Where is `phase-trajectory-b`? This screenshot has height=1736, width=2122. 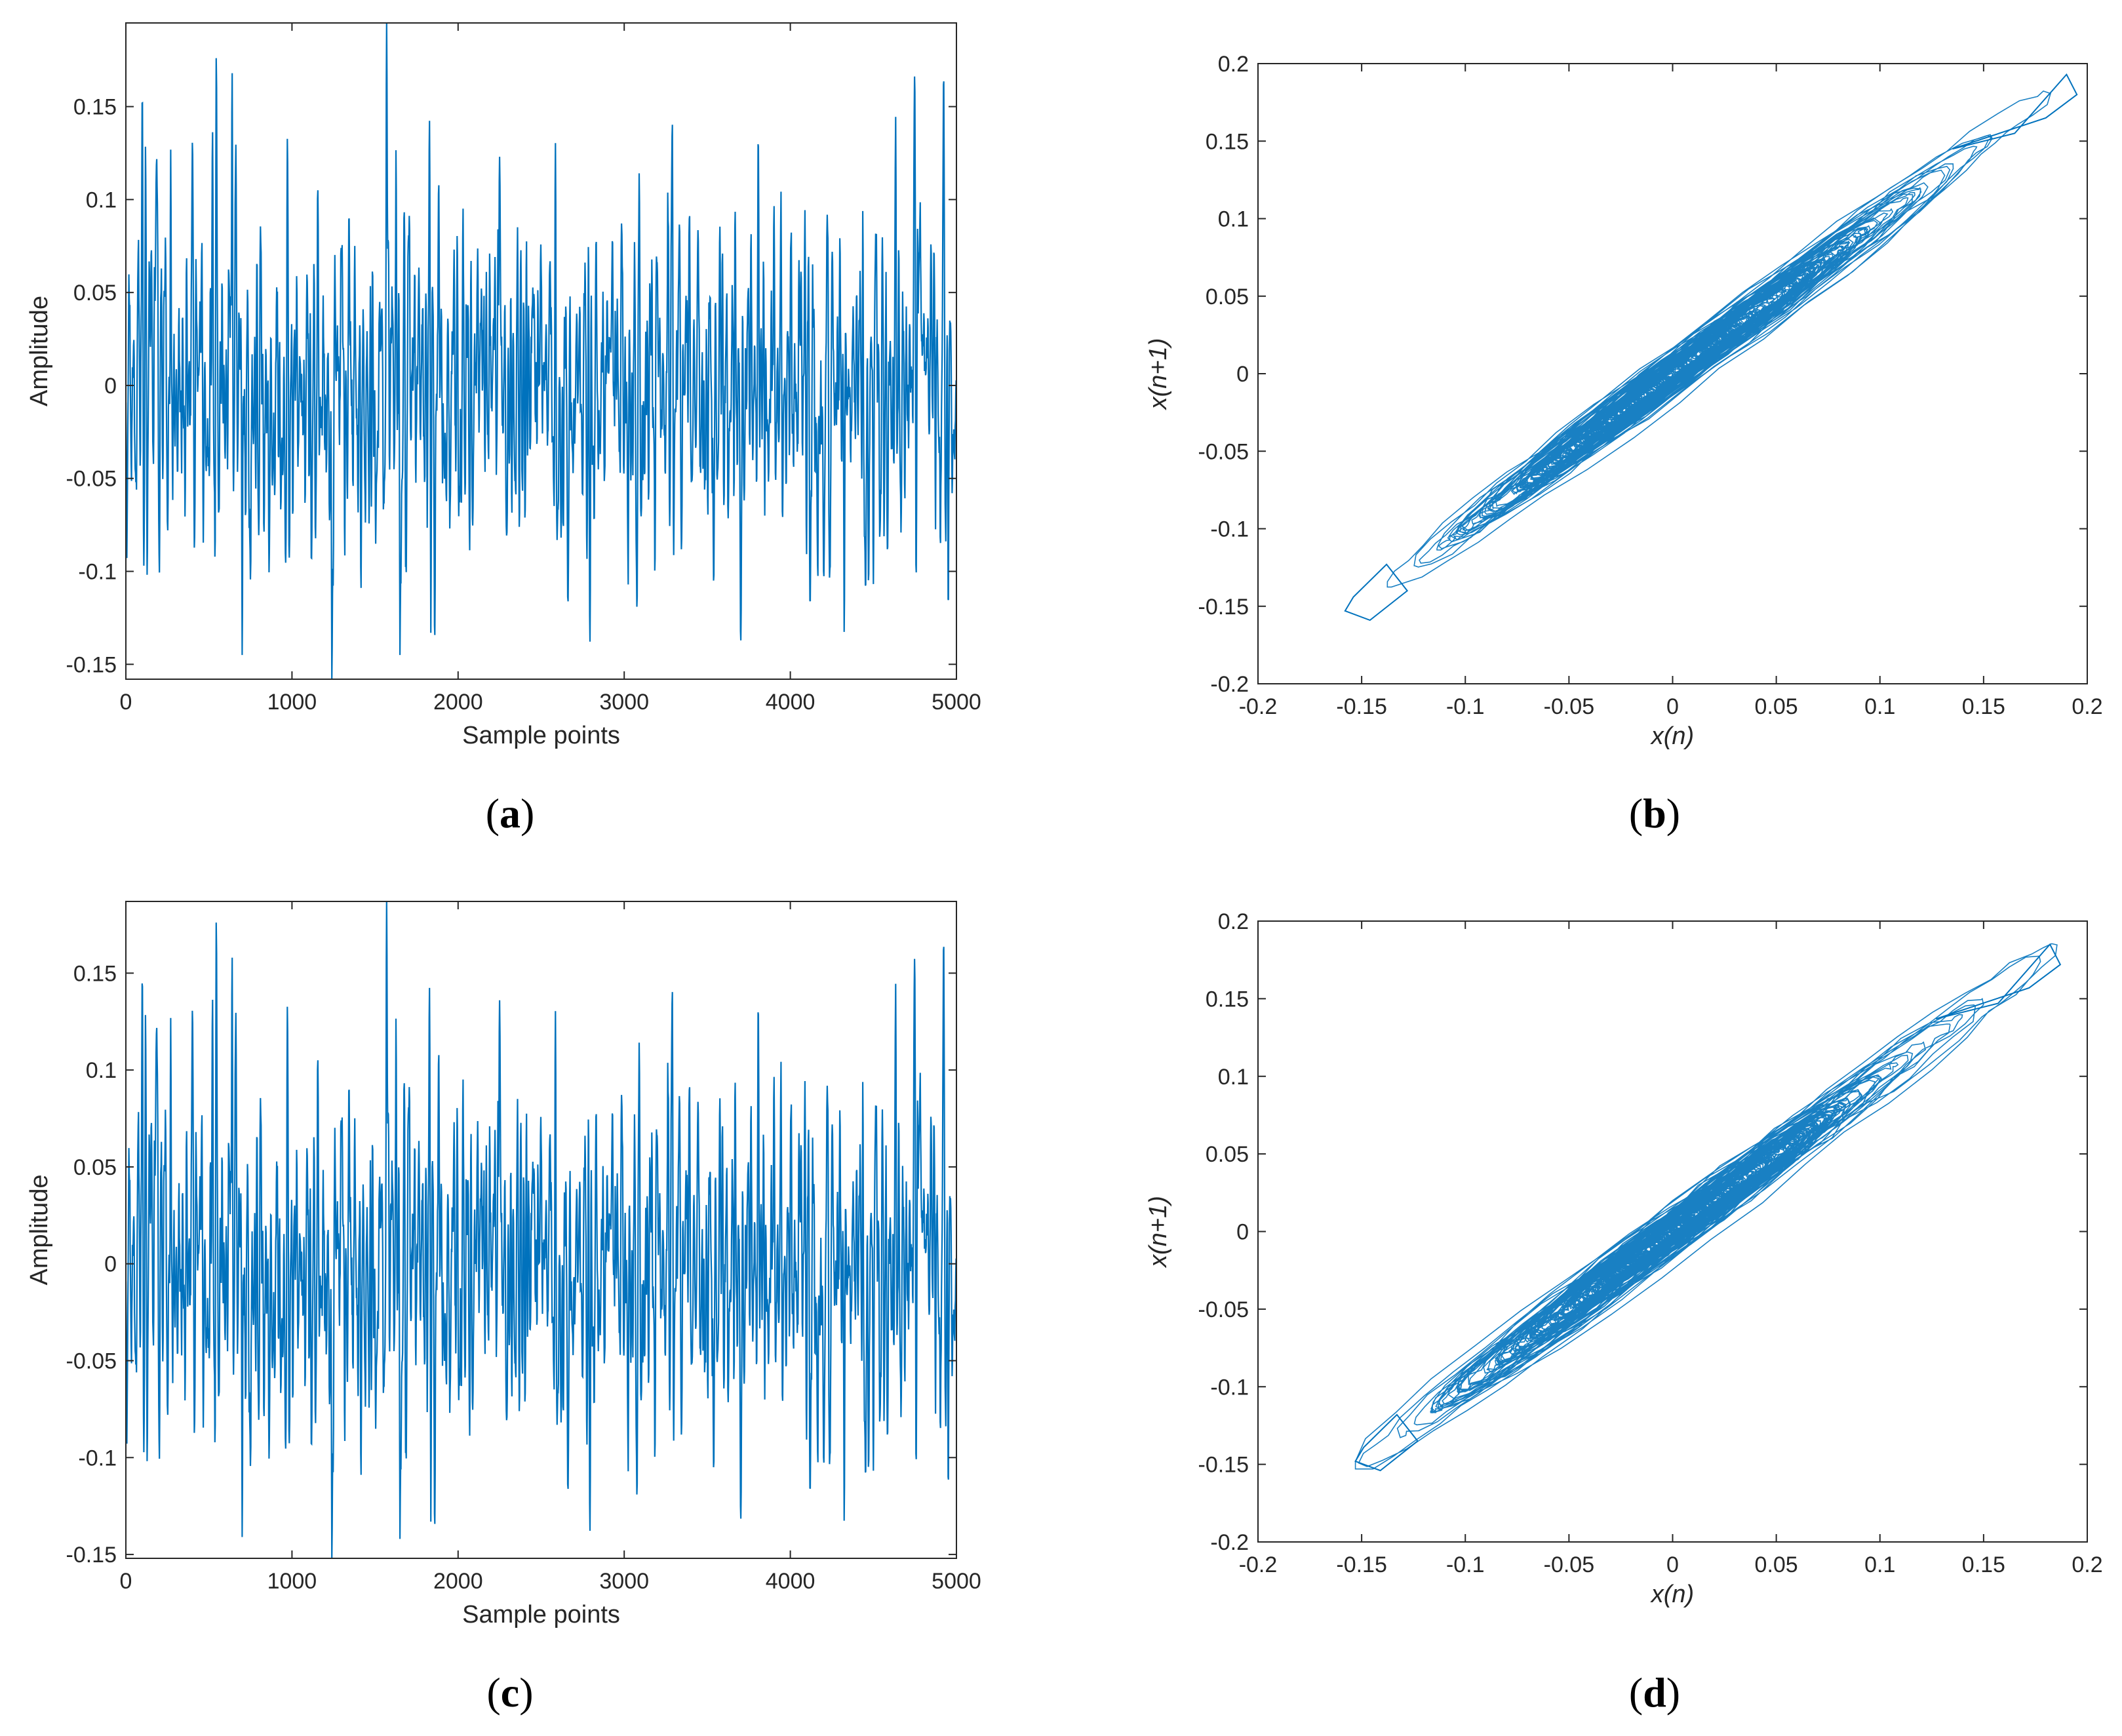
phase-trajectory-b is located at coordinates (1718, 339).